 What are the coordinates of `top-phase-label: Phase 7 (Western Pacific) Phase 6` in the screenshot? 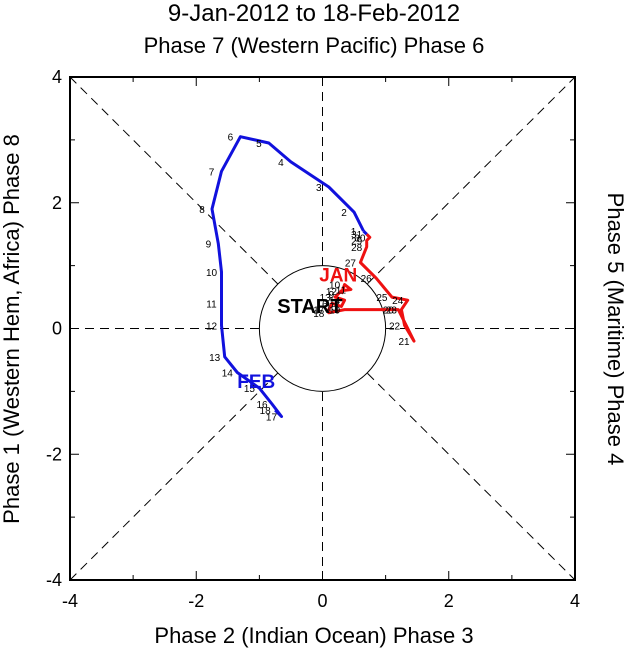 It's located at (314, 45).